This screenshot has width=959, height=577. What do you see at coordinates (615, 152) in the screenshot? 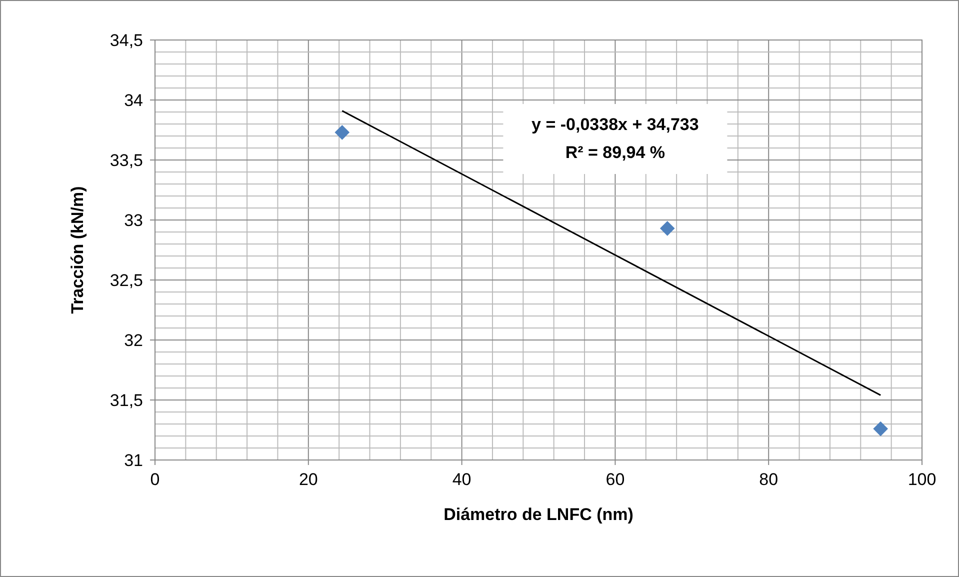
I see `annotation: R² = 89,94 %` at bounding box center [615, 152].